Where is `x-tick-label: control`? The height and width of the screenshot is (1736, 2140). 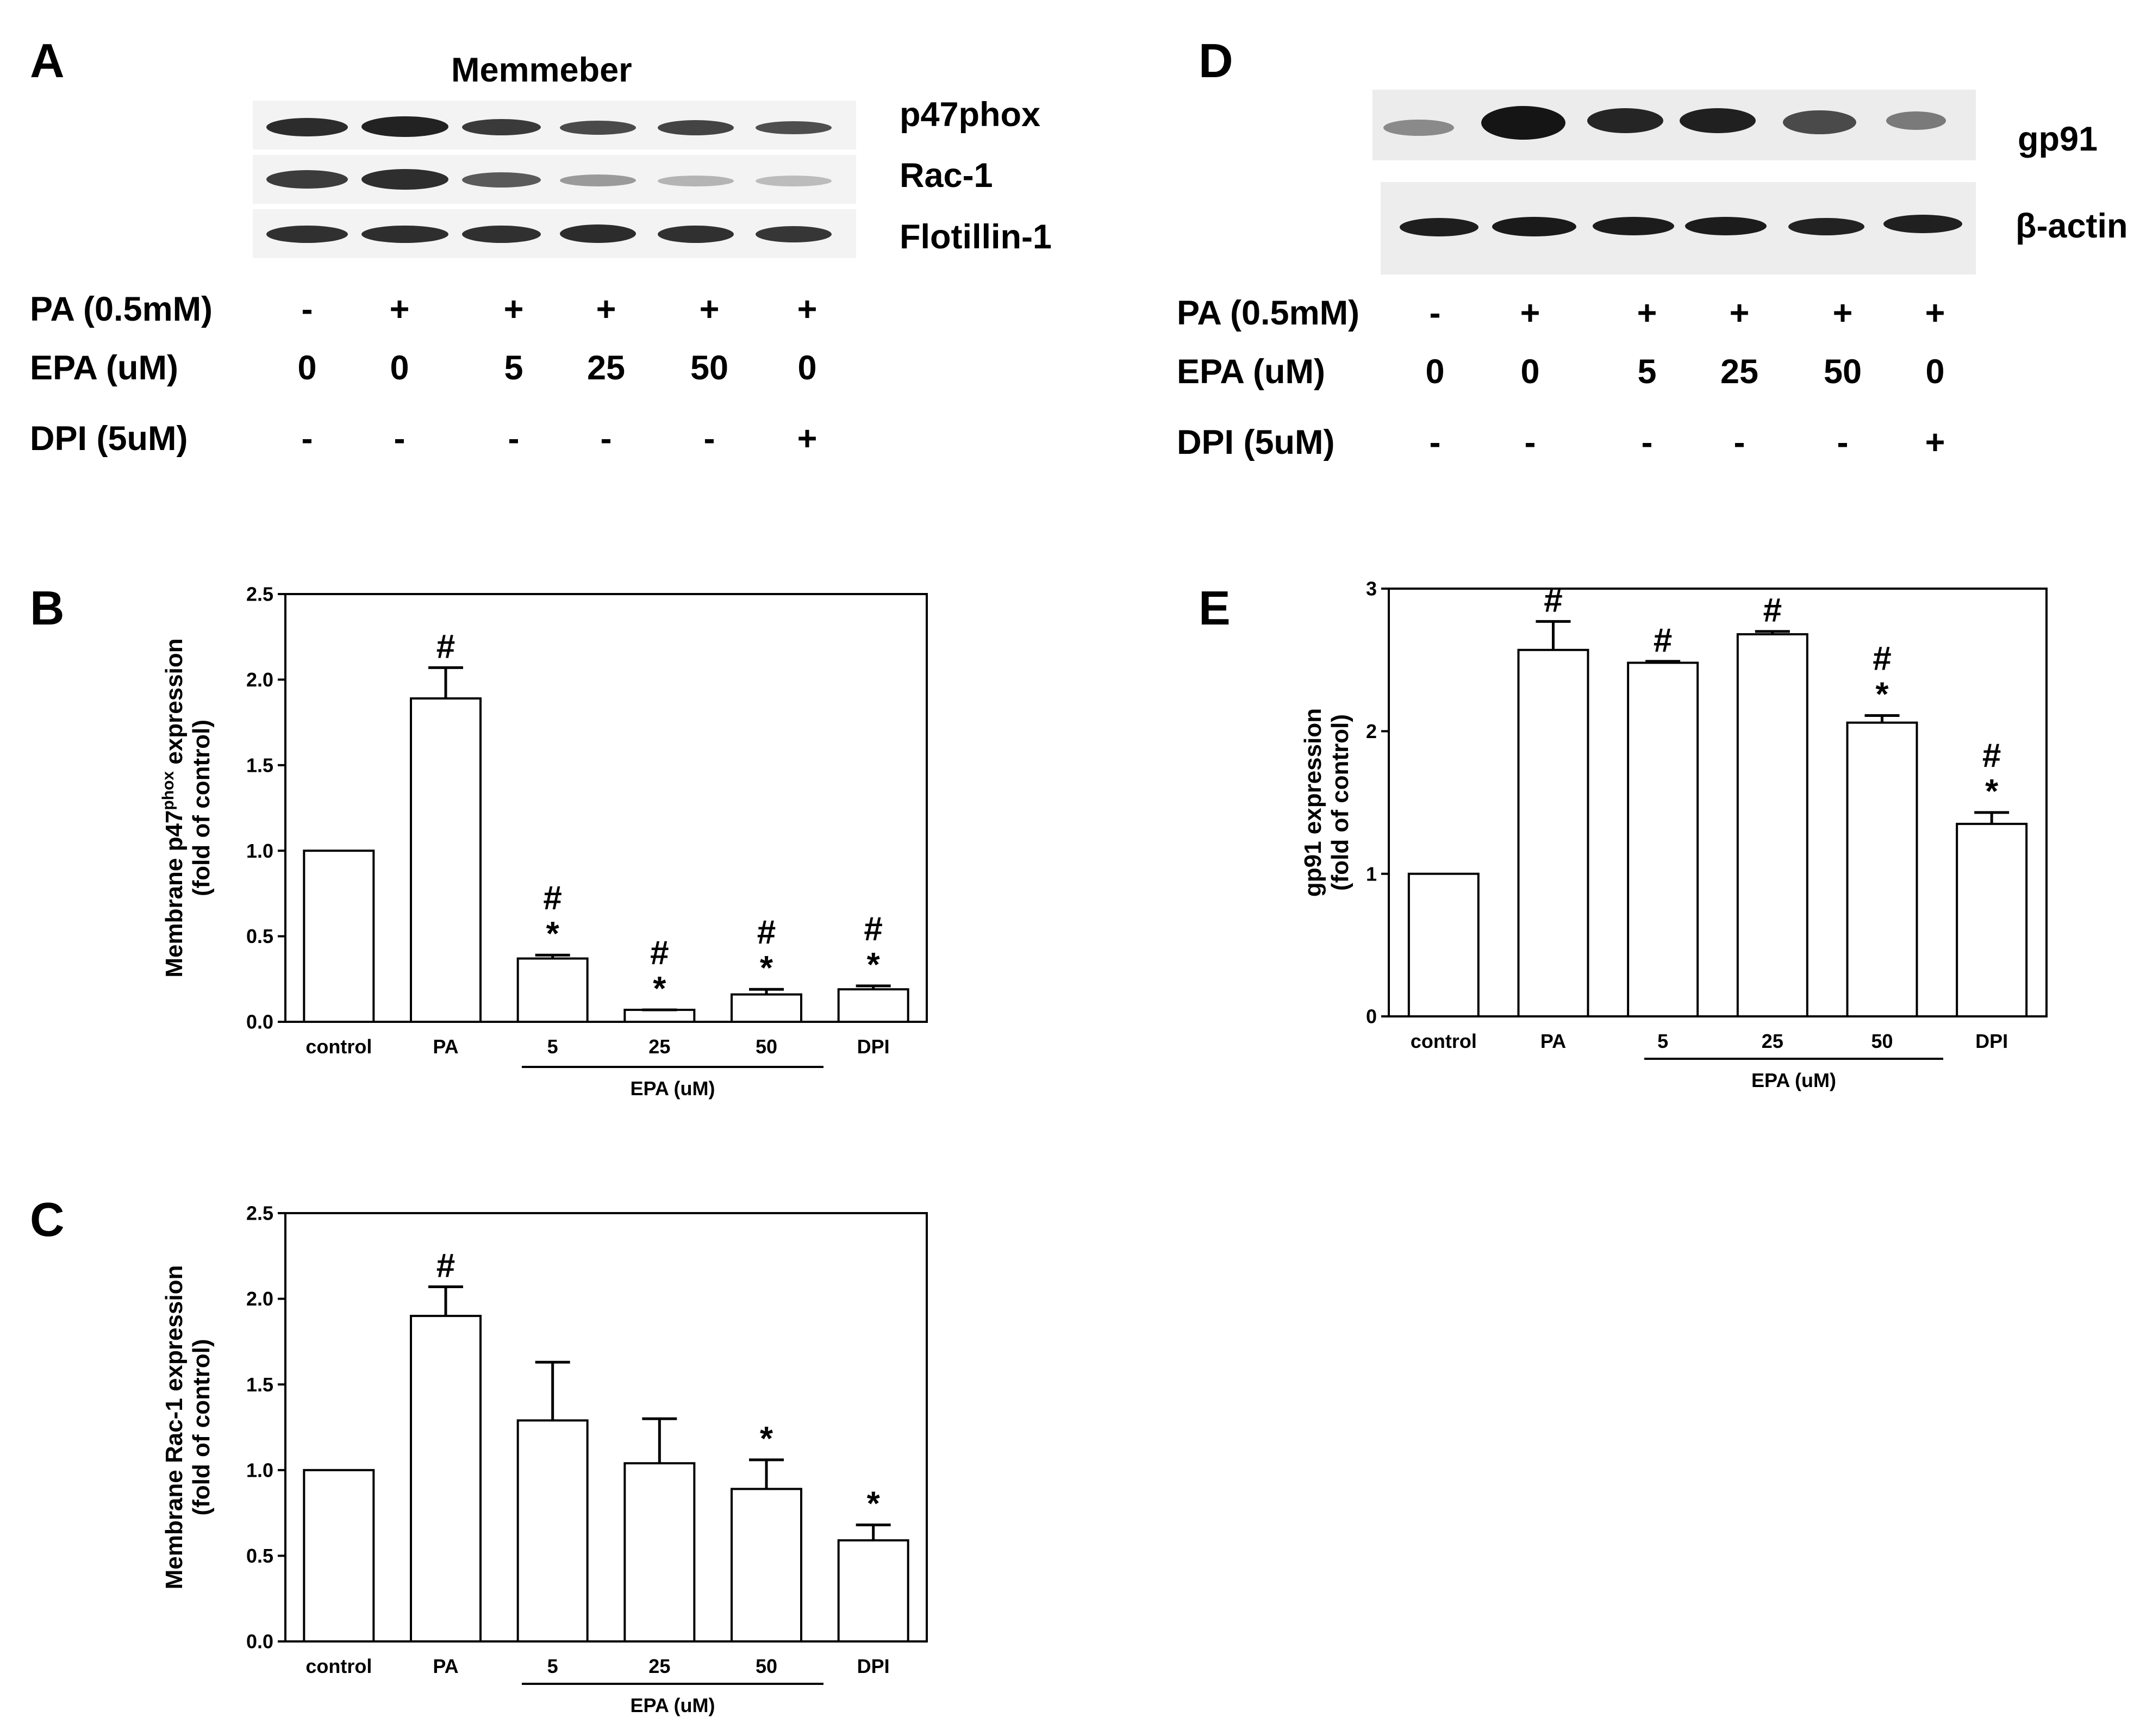
x-tick-label: control is located at coordinates (338, 1046).